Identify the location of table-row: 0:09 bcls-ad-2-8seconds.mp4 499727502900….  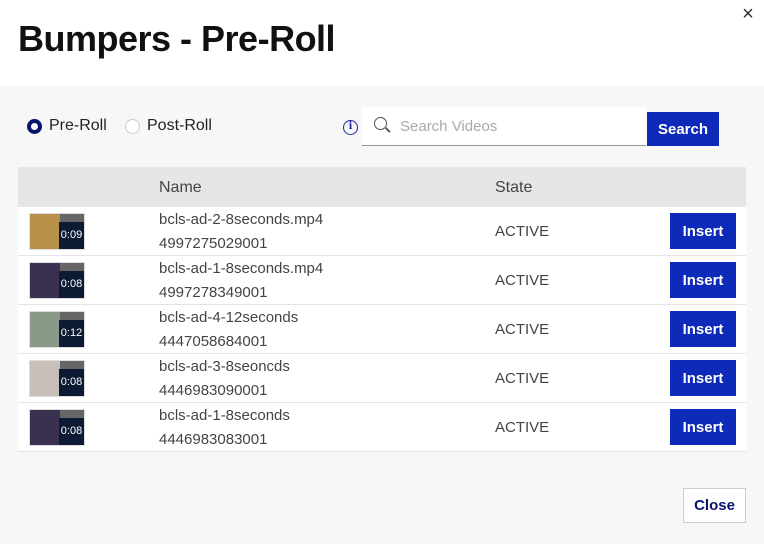
(382, 231).